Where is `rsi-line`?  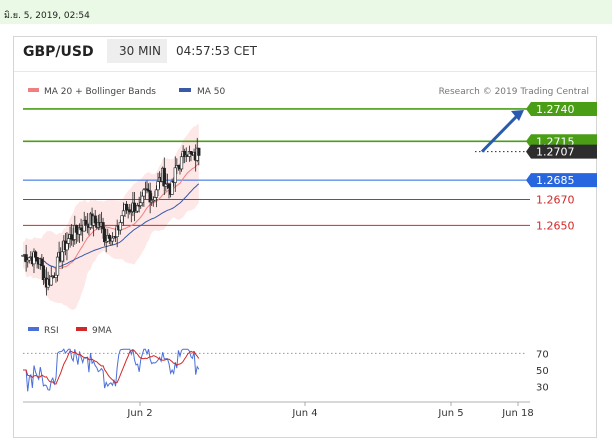 rsi-line is located at coordinates (111, 370).